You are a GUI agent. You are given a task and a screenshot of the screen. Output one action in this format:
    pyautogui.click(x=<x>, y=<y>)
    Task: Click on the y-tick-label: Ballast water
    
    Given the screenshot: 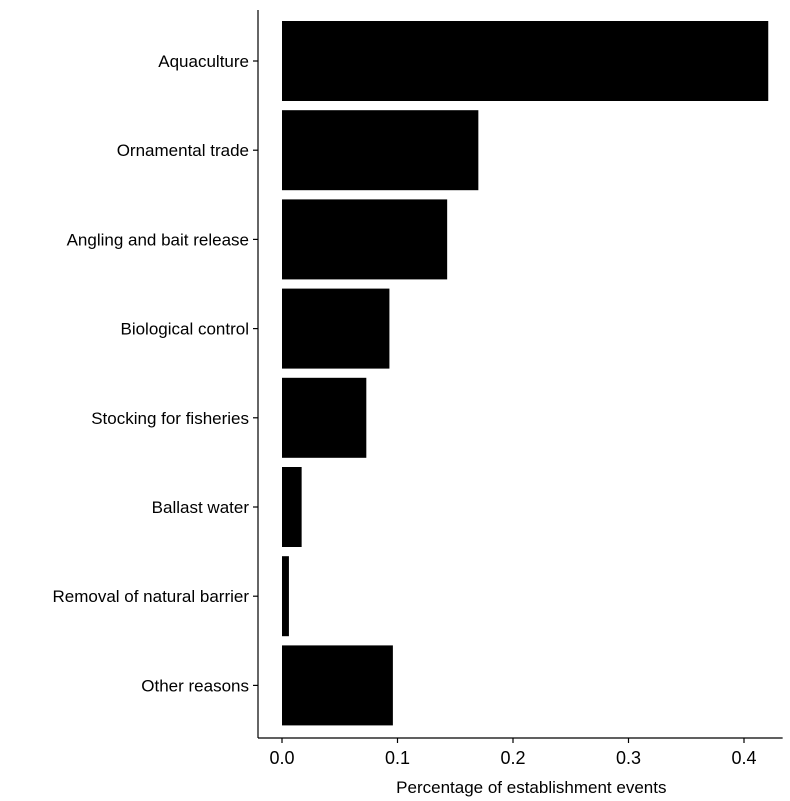 What is the action you would take?
    pyautogui.click(x=201, y=507)
    